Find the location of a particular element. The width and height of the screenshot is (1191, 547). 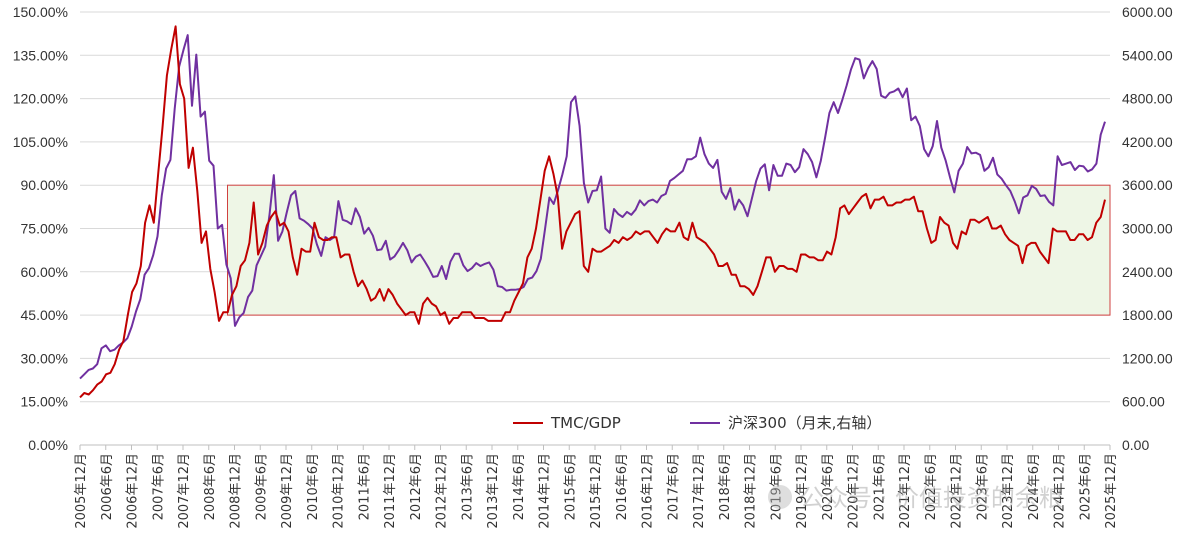

x-tick-label: 2020年6月 is located at coordinates (828, 486).